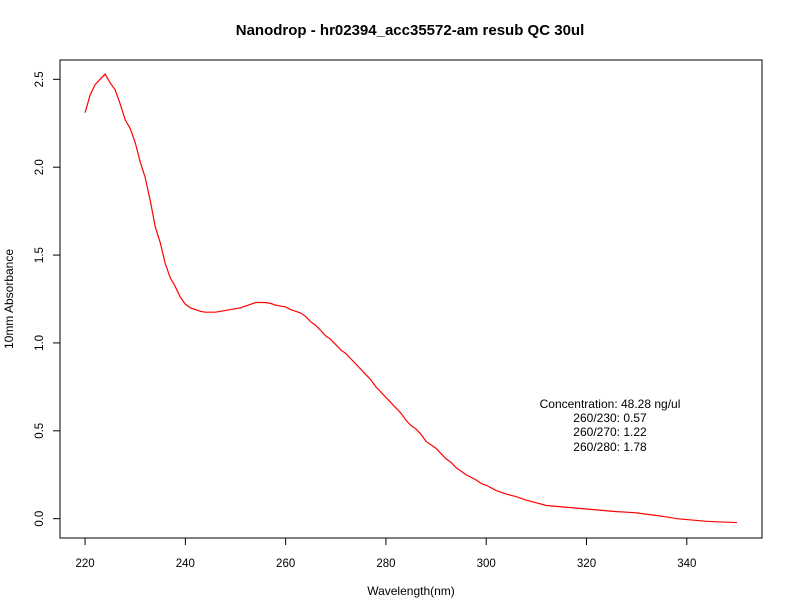 The image size is (792, 612). Describe the element at coordinates (586, 564) in the screenshot. I see `x-tick-label: 320` at that location.